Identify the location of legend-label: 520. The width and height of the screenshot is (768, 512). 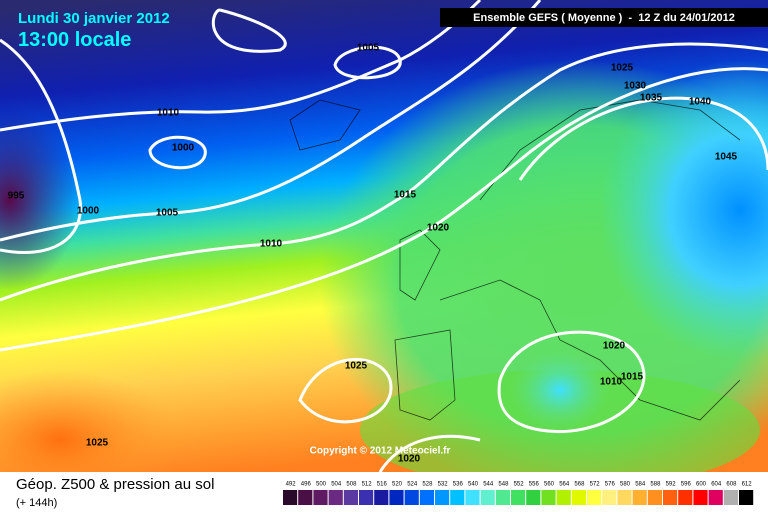
(397, 485).